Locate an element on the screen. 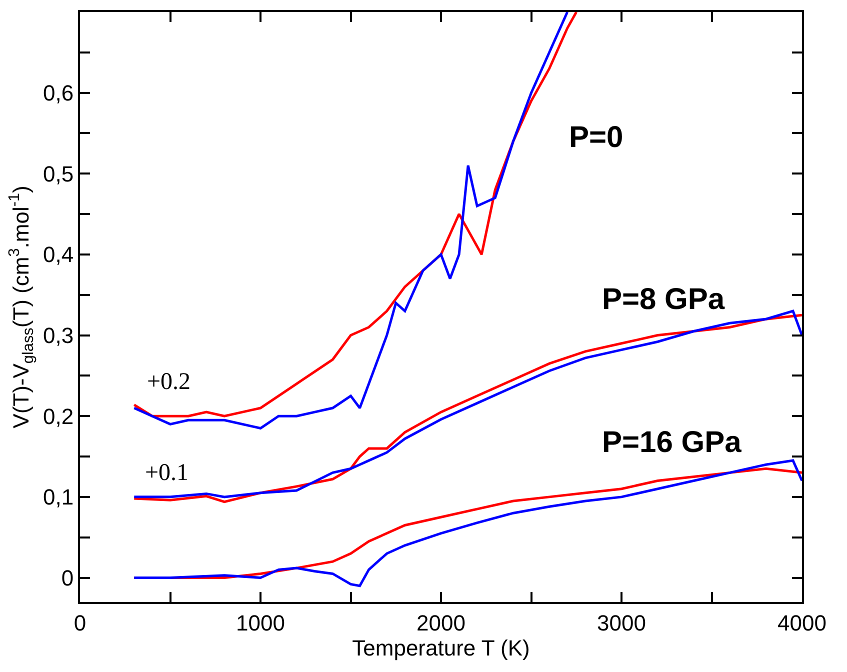  annotation: P=8 GPa is located at coordinates (663, 299).